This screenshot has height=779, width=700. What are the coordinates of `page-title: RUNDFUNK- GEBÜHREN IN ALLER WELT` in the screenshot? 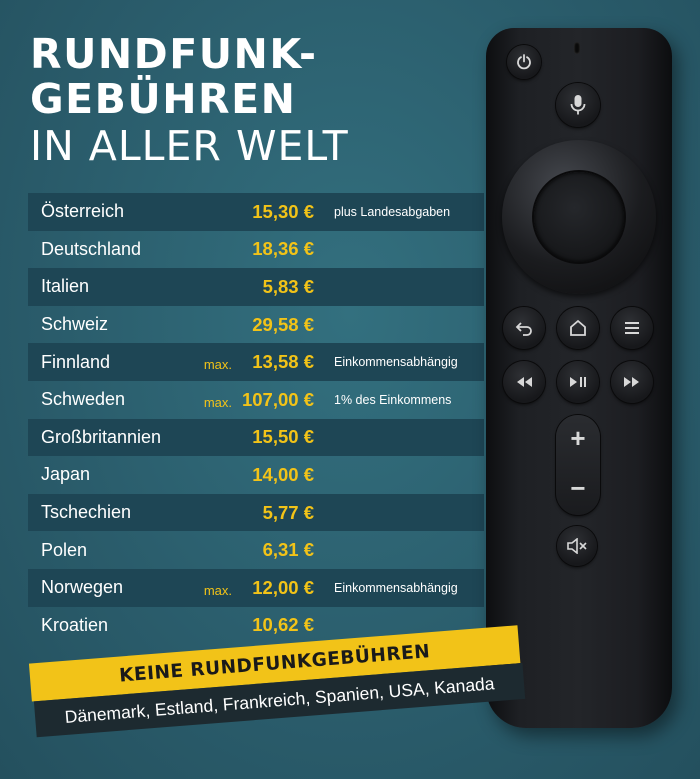 It's located at (189, 100).